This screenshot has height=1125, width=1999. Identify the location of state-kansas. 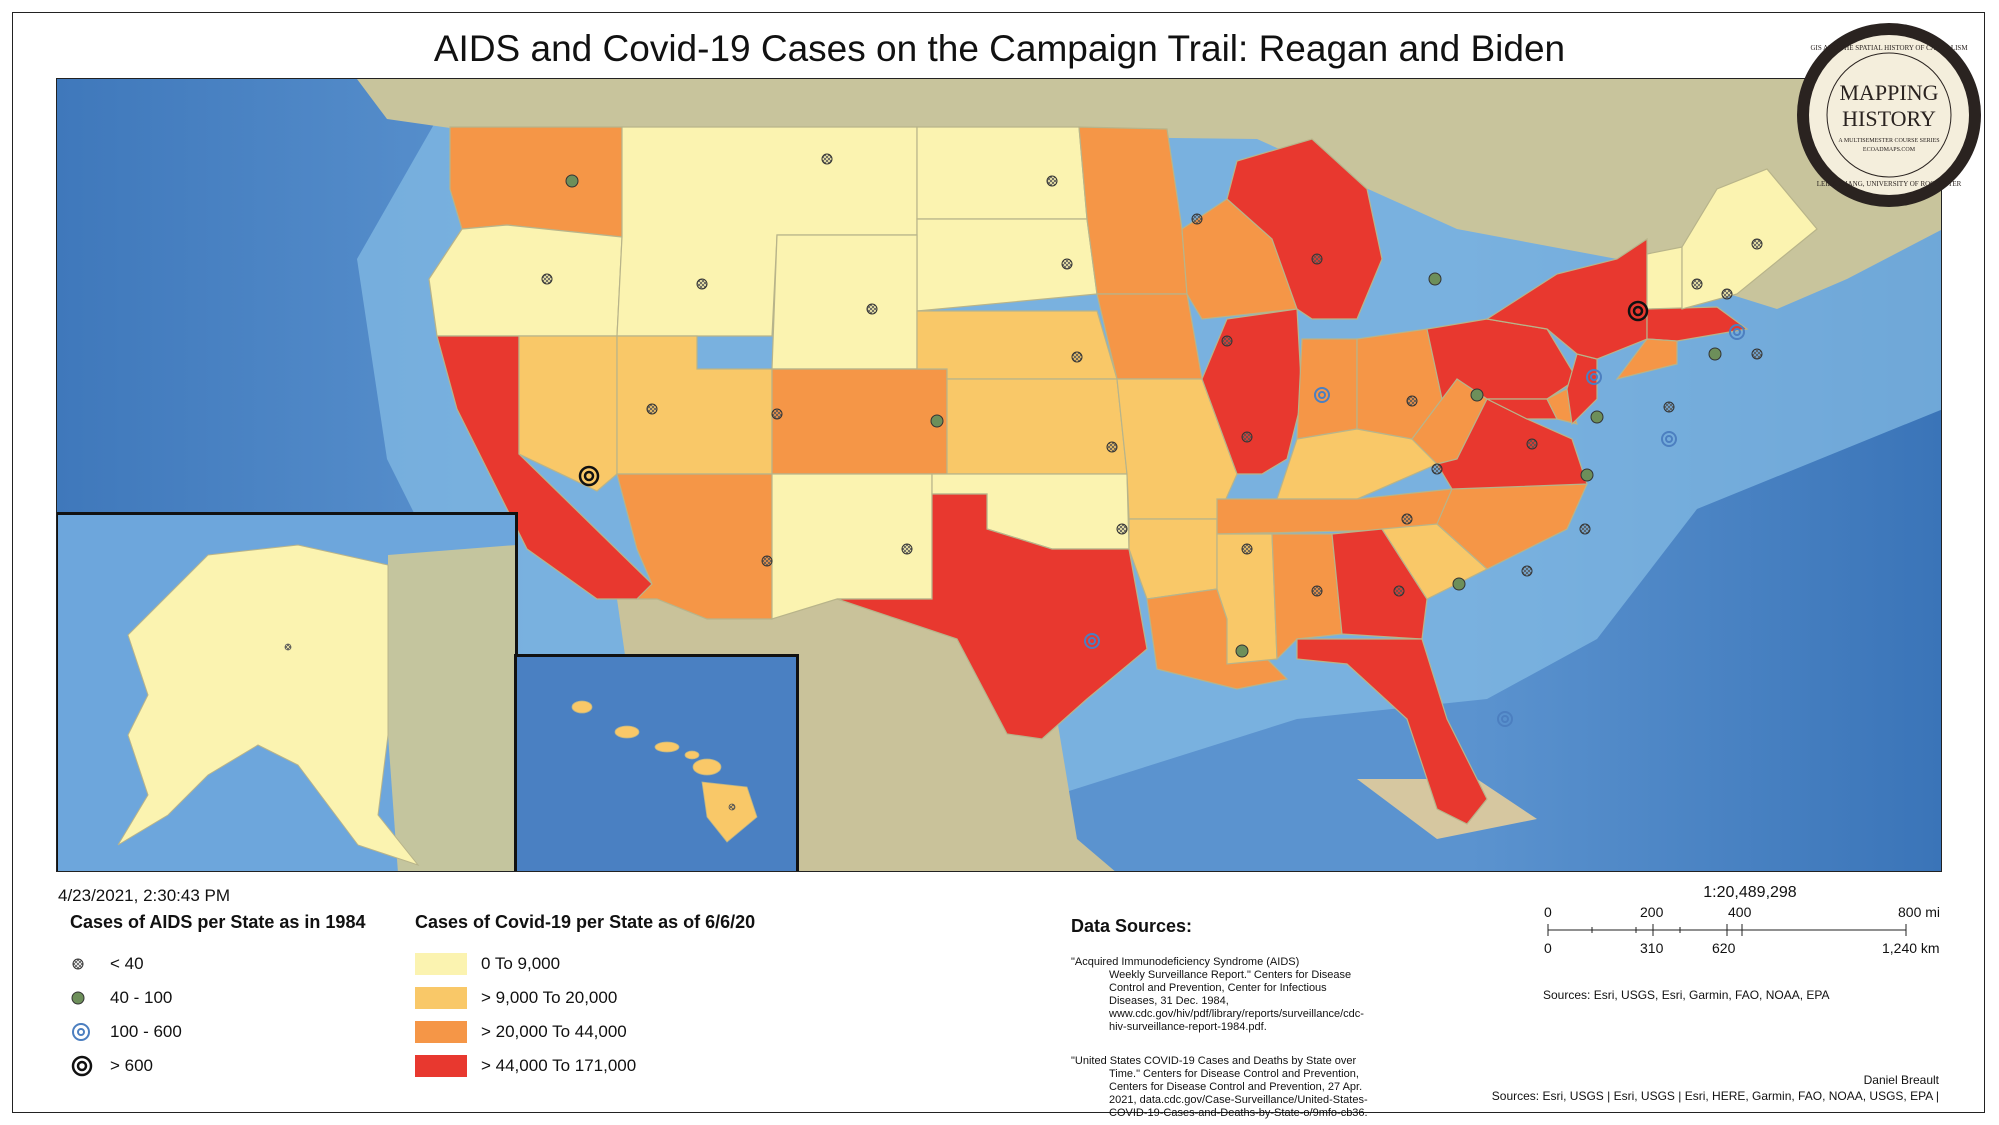
(1037, 426).